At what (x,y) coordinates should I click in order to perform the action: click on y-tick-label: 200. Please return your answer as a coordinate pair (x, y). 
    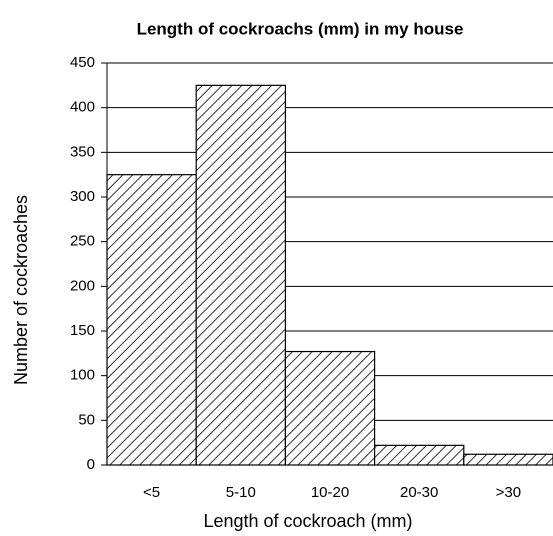
    Looking at the image, I should click on (82, 285).